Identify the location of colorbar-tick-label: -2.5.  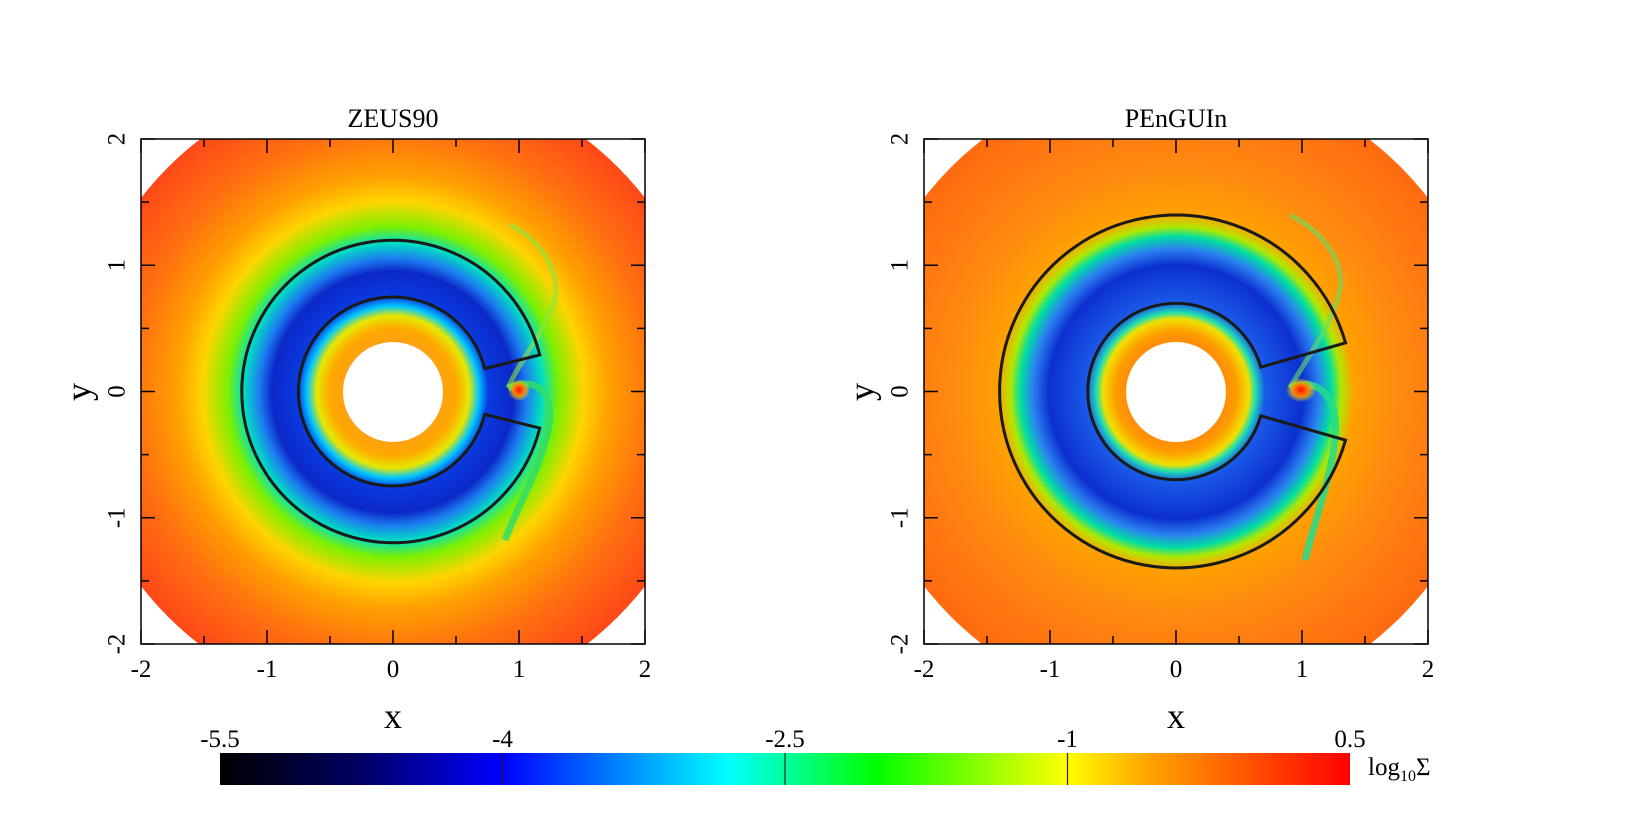
(785, 739).